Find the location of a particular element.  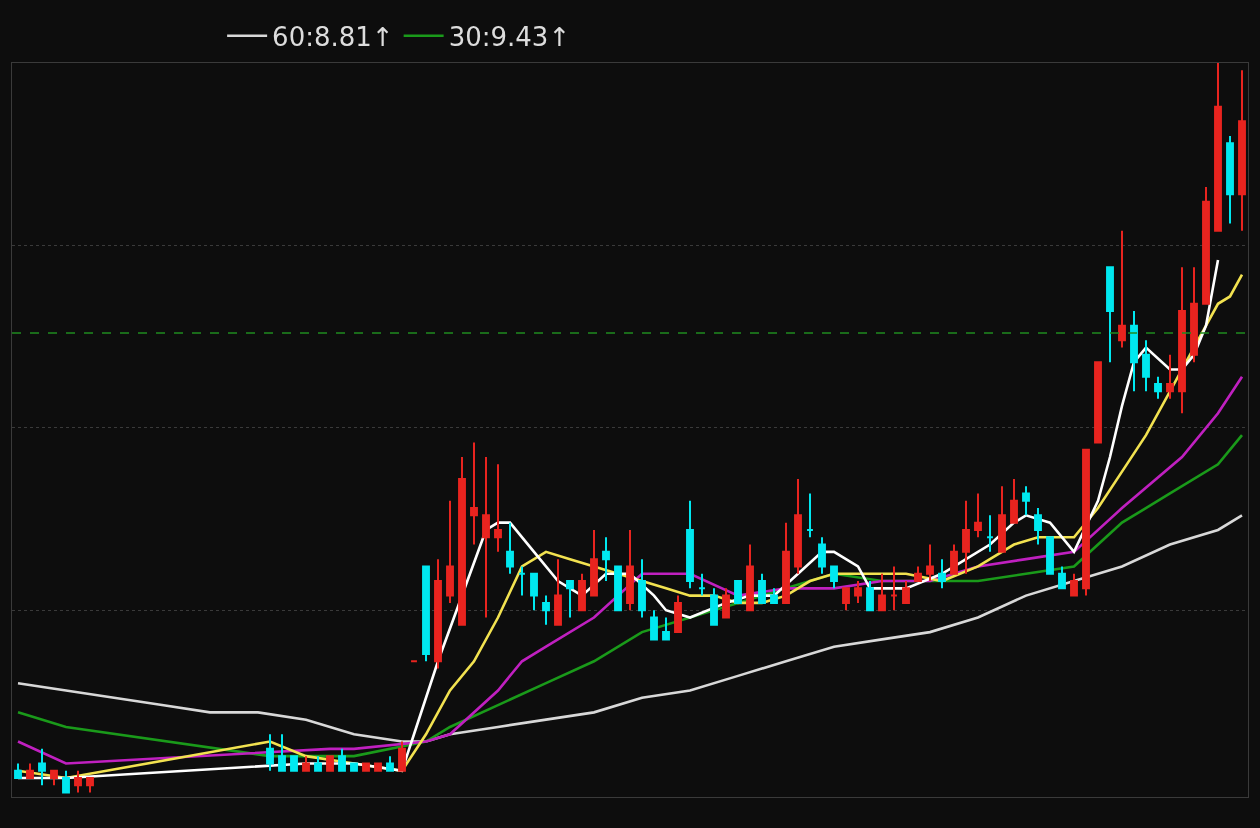

legend-label: 30:9.43↑ is located at coordinates (509, 36).